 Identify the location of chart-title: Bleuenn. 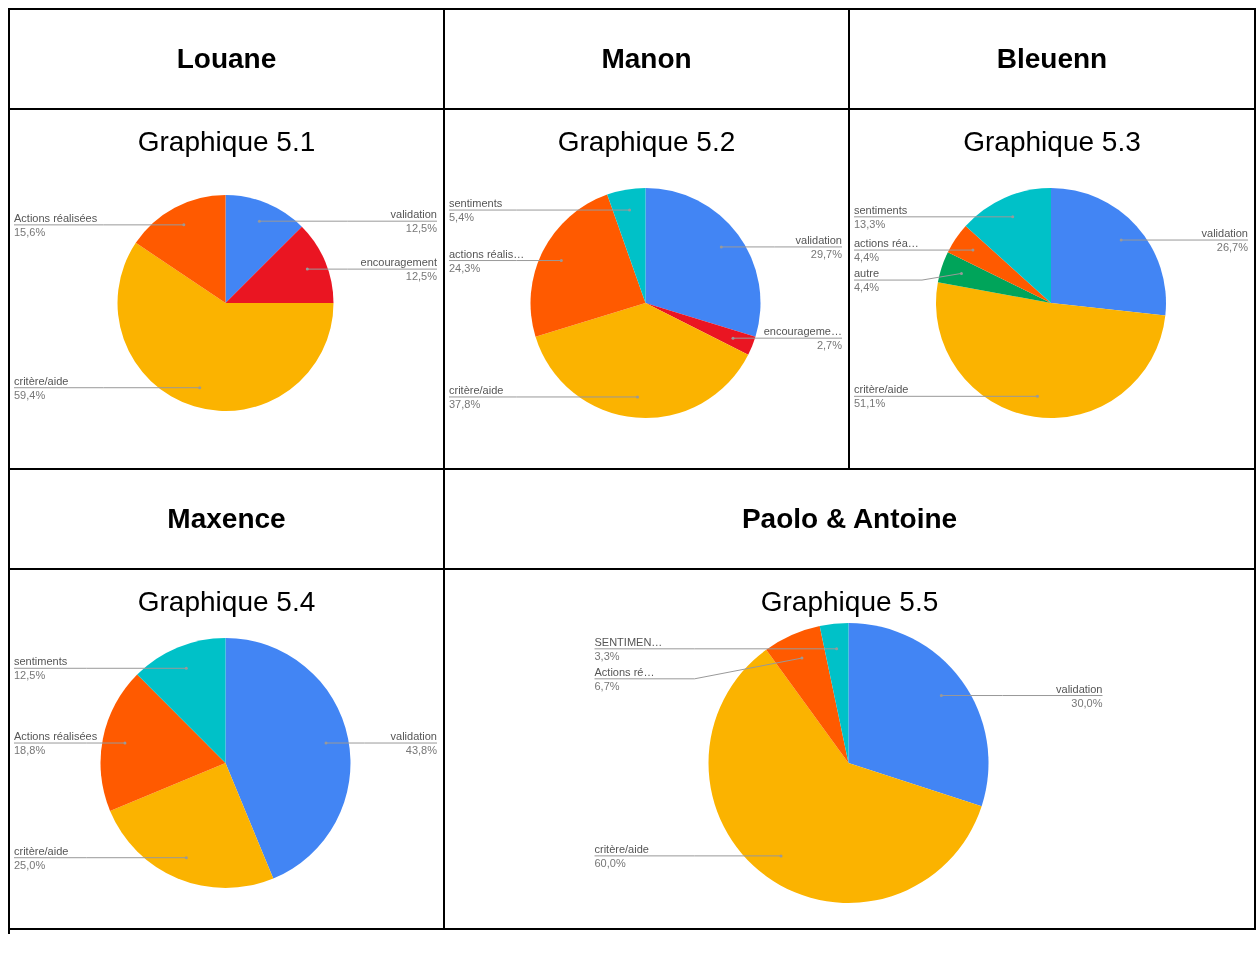
(1053, 60).